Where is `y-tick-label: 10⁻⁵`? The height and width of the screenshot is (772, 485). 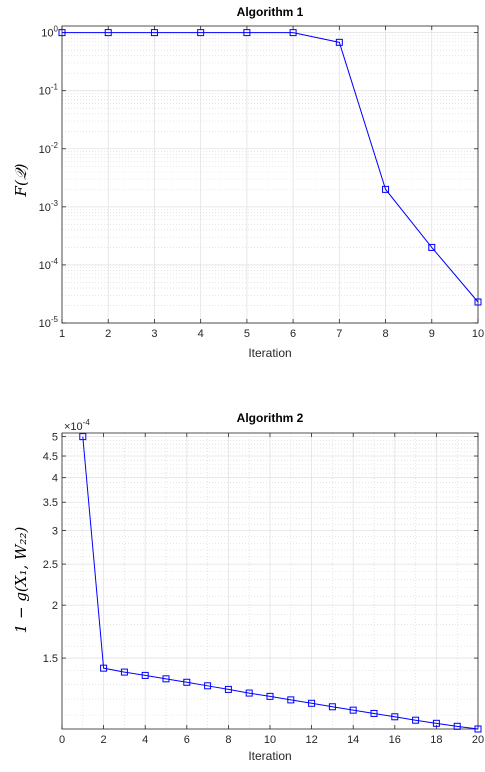
y-tick-label: 10⁻⁵ is located at coordinates (49, 322).